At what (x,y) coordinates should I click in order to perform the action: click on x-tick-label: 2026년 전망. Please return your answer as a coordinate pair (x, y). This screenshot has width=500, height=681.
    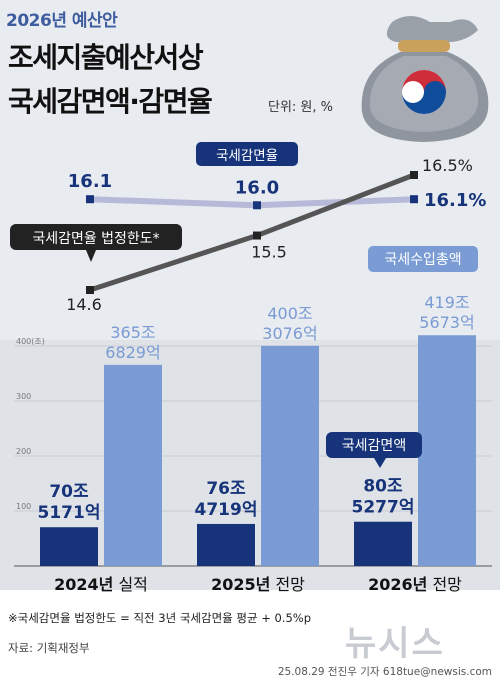
    Looking at the image, I should click on (415, 584).